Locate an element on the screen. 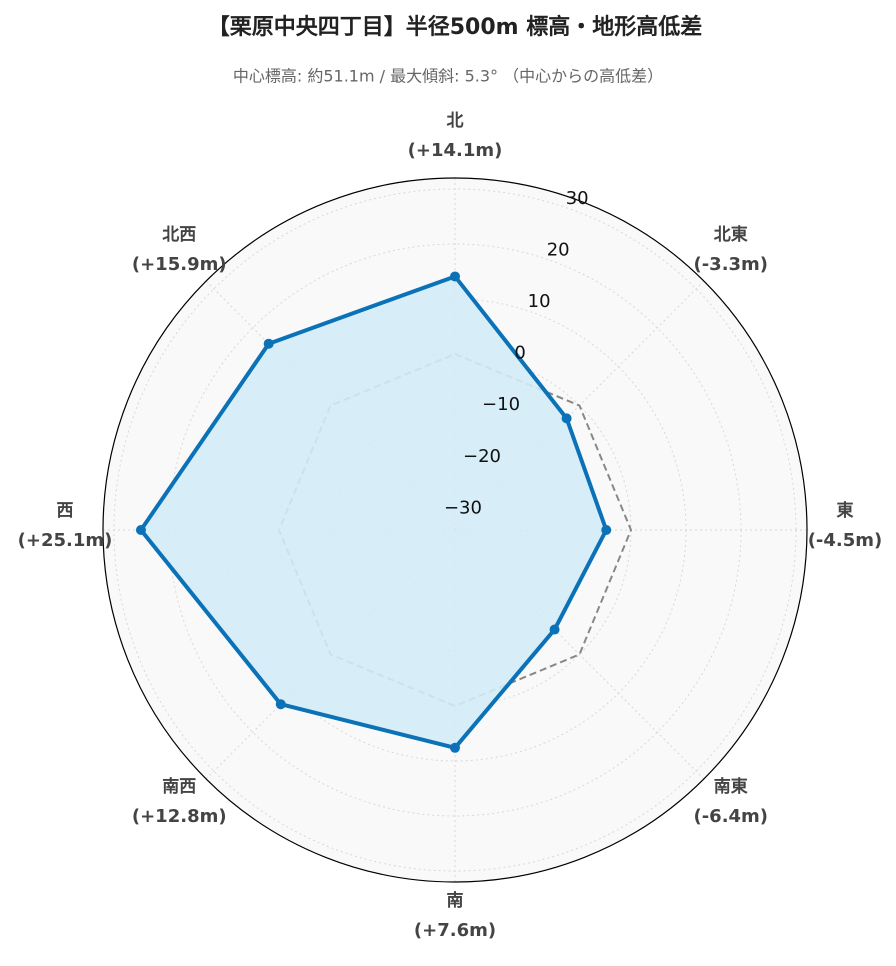  value-label: (+7.6m) is located at coordinates (455, 930).